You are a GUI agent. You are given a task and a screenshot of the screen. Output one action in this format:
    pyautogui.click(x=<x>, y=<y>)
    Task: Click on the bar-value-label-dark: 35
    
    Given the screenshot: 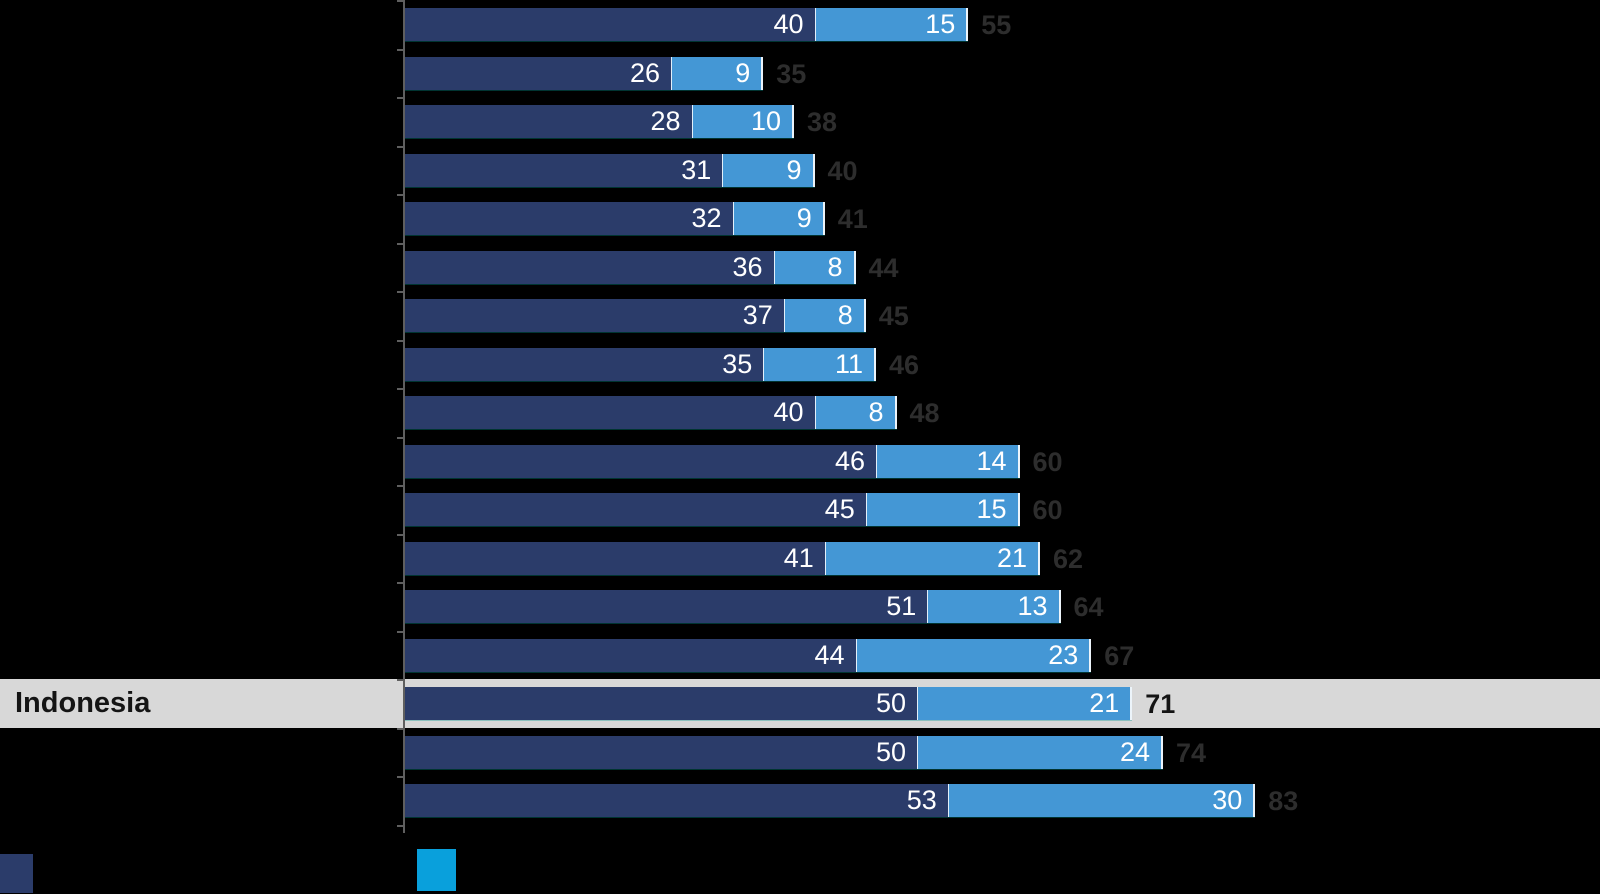 What is the action you would take?
    pyautogui.click(x=737, y=363)
    